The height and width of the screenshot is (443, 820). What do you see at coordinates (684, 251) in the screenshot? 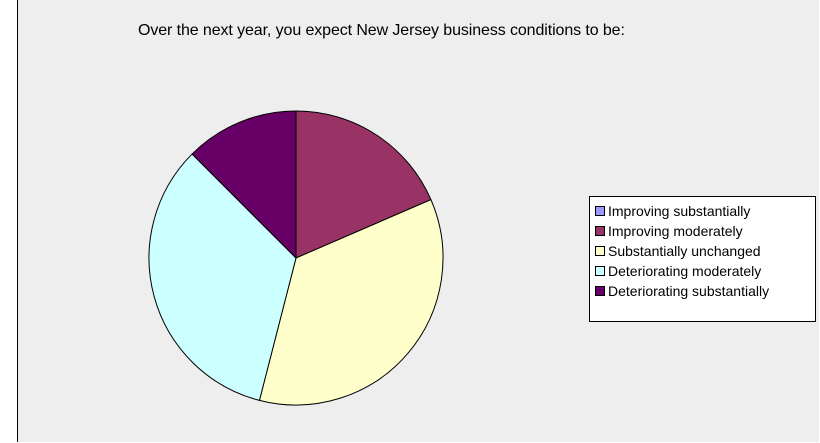
I see `legend-label: Substantially unchanged` at bounding box center [684, 251].